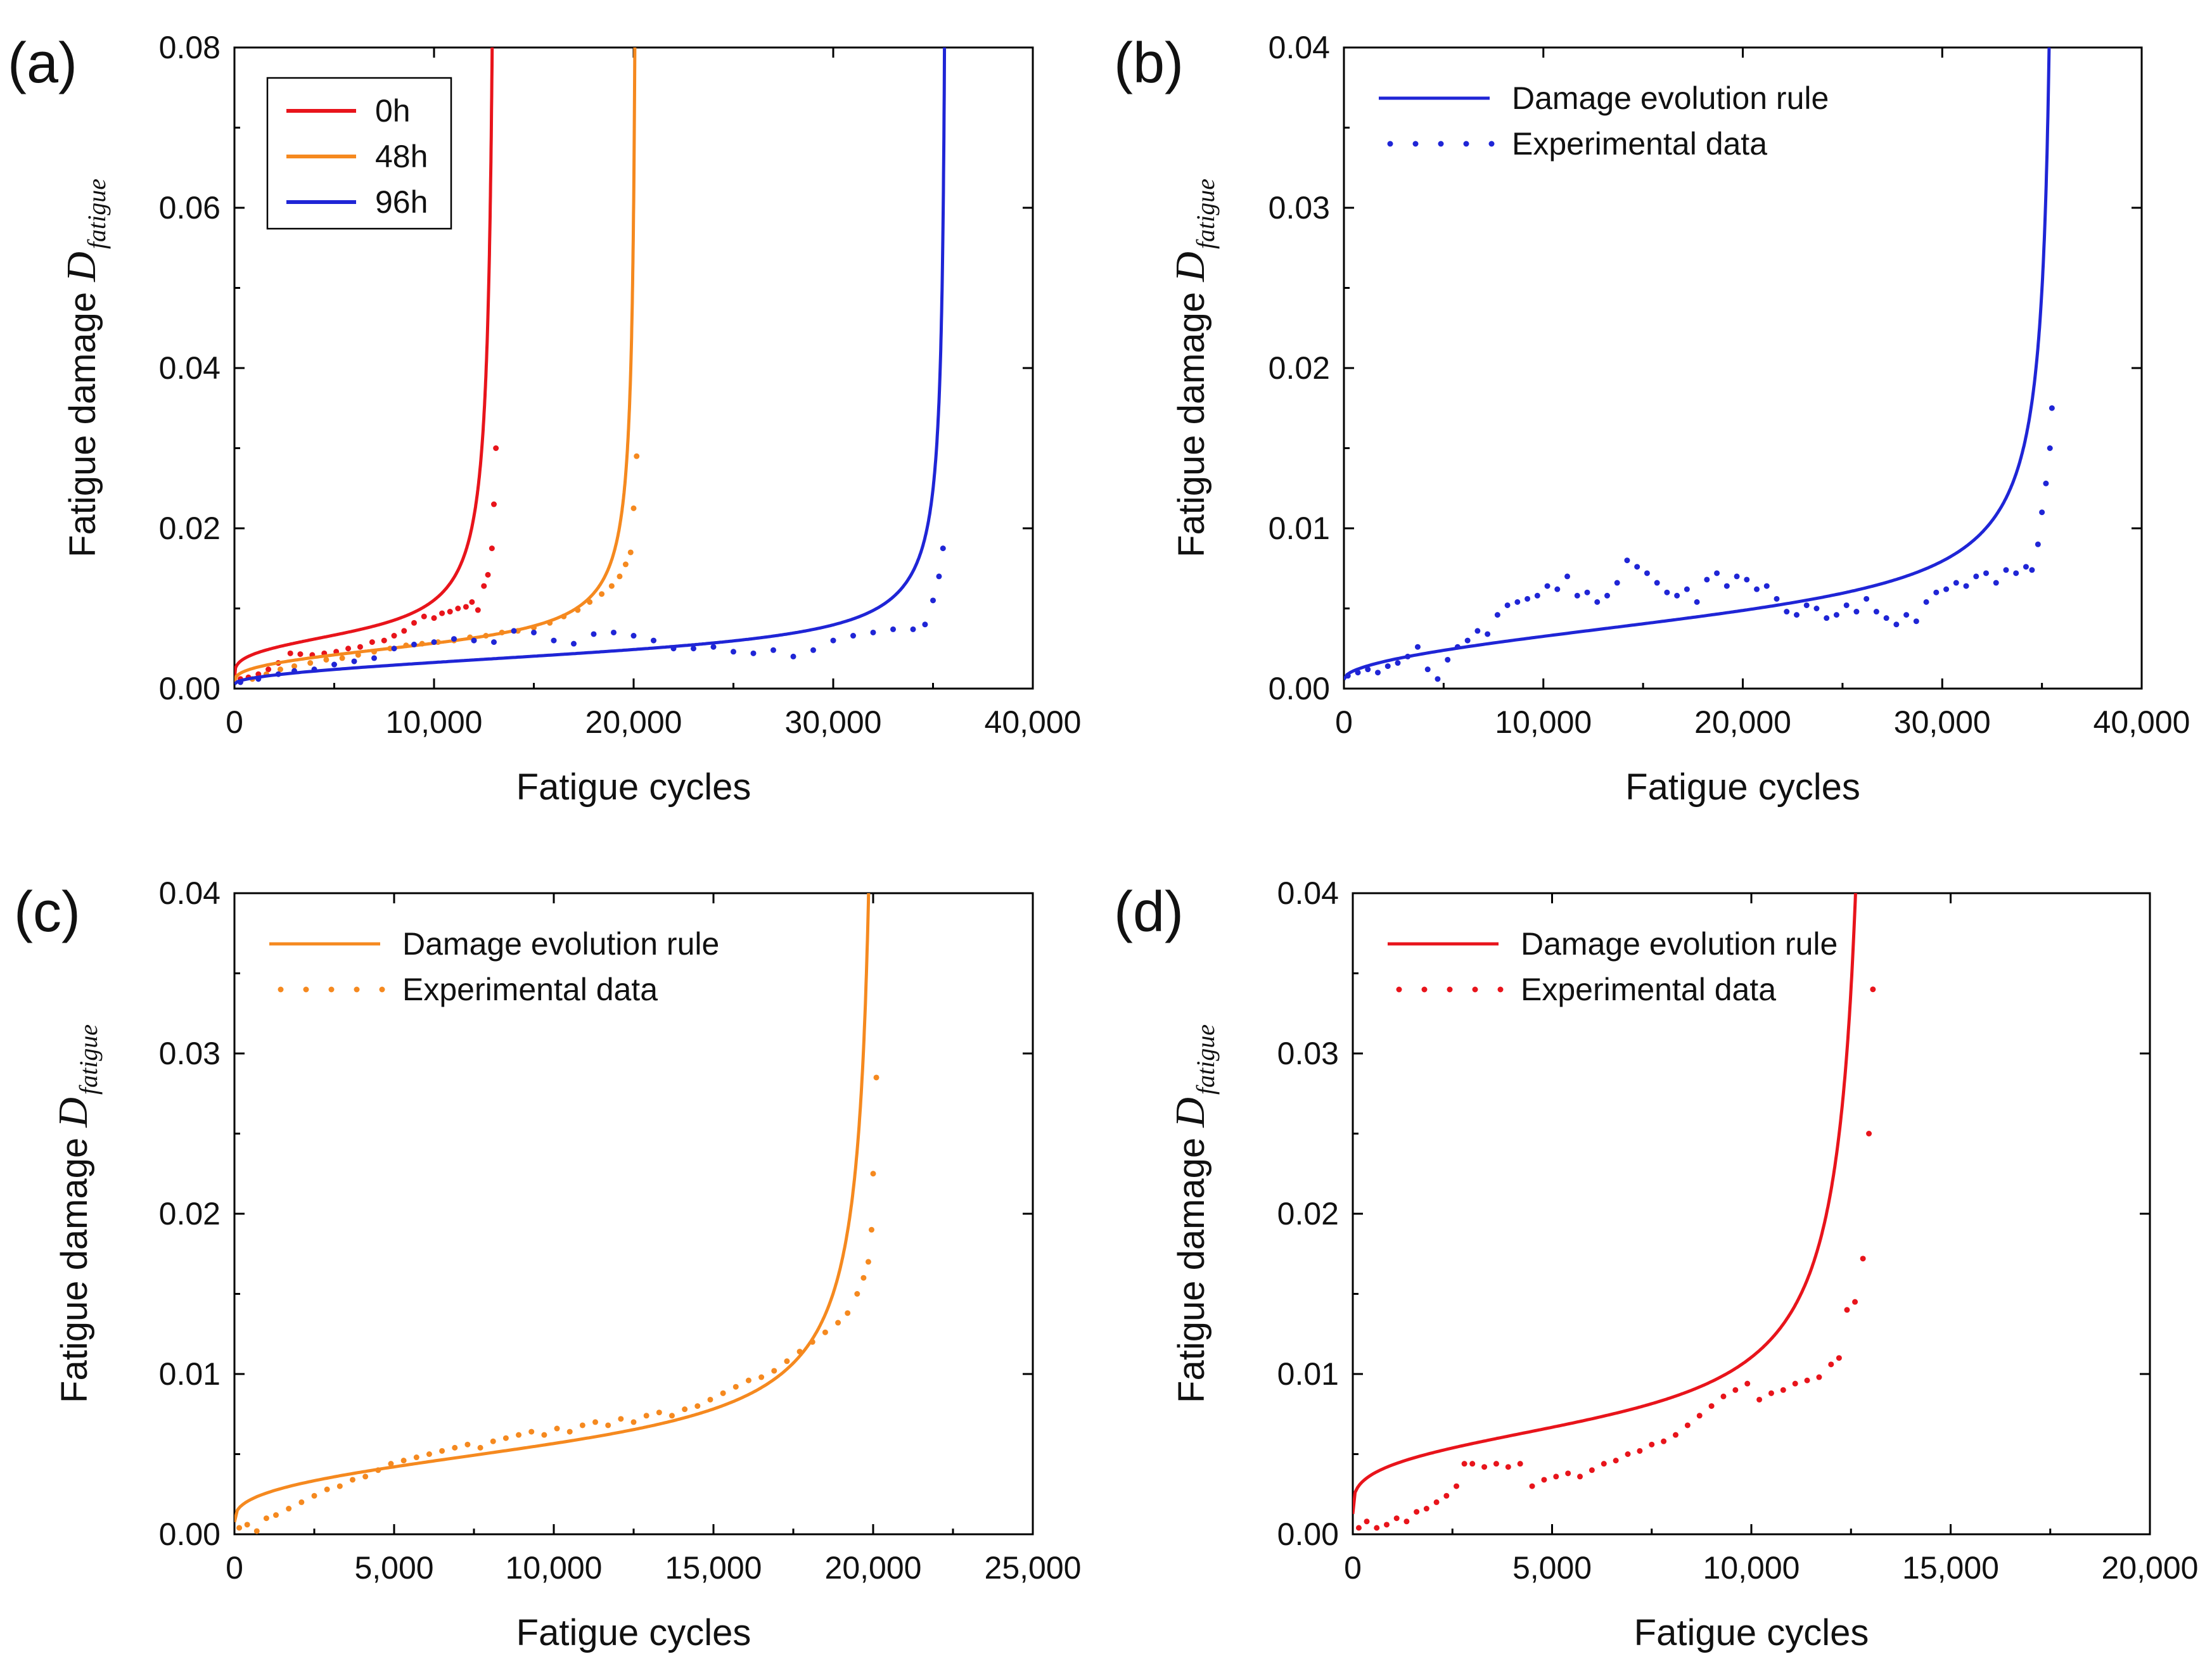  I want to click on legend-label: 0h, so click(393, 111).